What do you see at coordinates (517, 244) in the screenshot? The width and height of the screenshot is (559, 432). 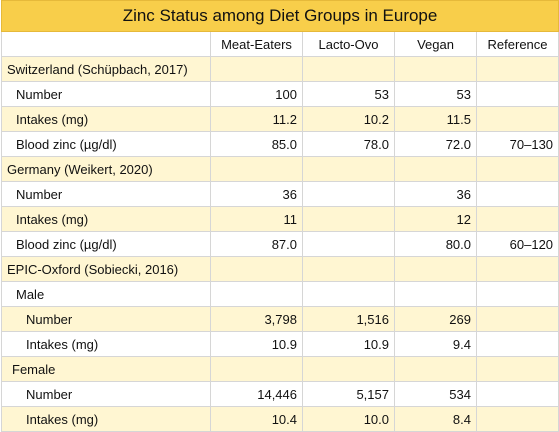 I see `table-cell: 60–120` at bounding box center [517, 244].